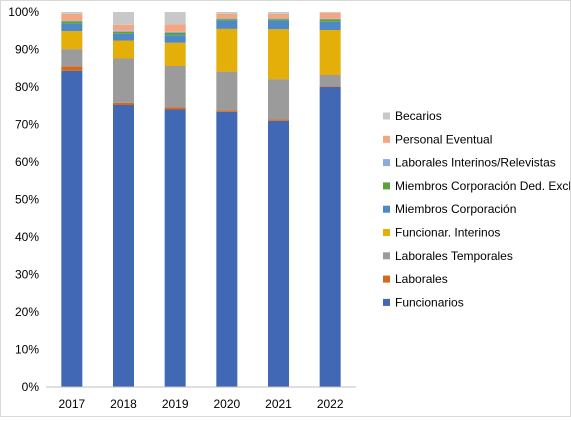 Image resolution: width=571 pixels, height=421 pixels. I want to click on legend-item: Miembros Corporación Ded. Excl., so click(477, 186).